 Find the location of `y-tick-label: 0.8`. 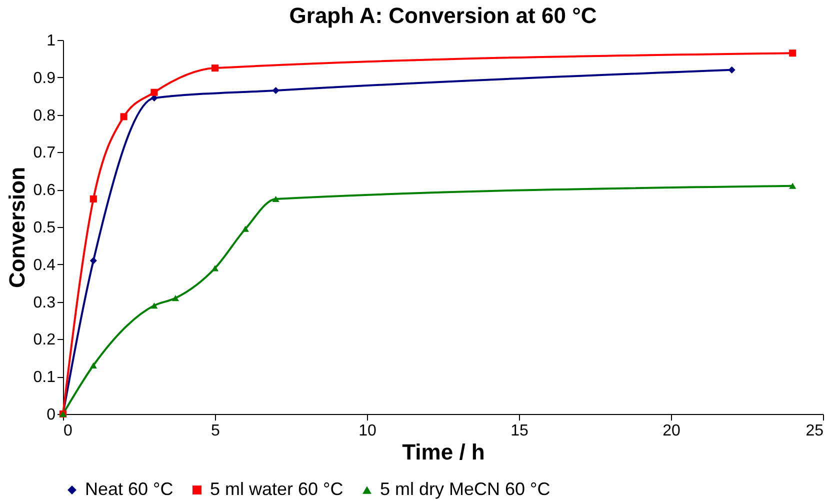

y-tick-label: 0.8 is located at coordinates (44, 115).